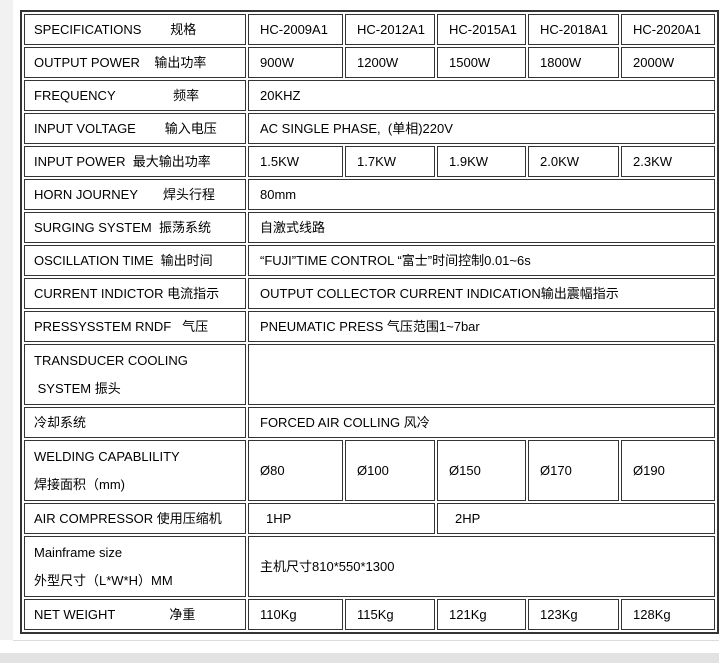 Image resolution: width=719 pixels, height=663 pixels. I want to click on label-input-voltage: INPUT VOLTAGE 输入电压, so click(135, 128).